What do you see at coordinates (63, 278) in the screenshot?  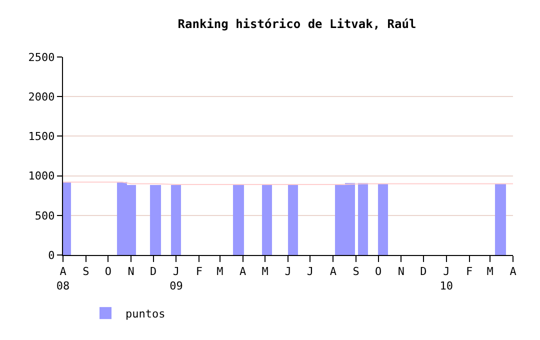 I see `x-tick-label: A 08` at bounding box center [63, 278].